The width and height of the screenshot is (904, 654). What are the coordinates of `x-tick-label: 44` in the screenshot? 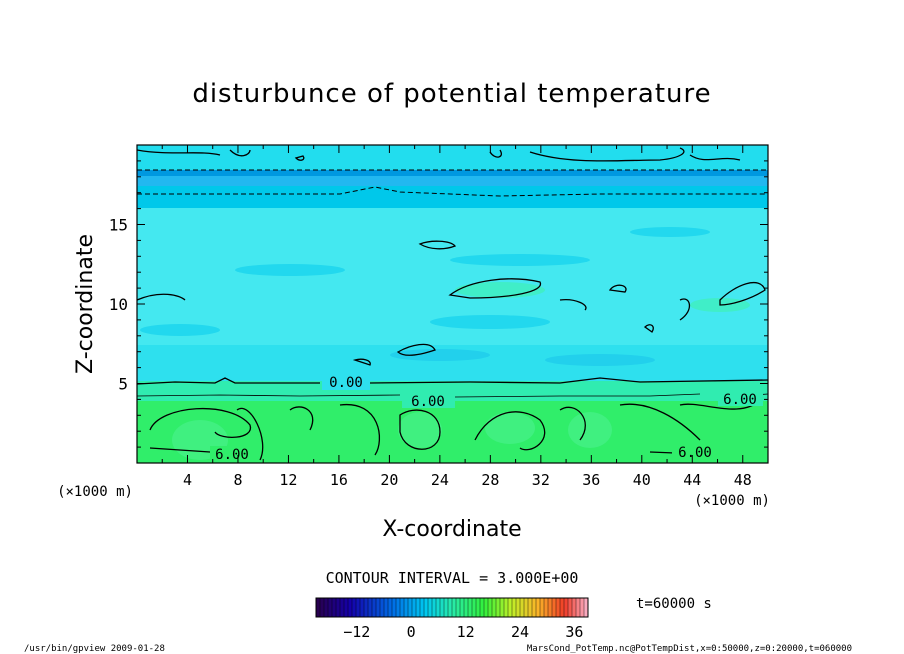 It's located at (692, 480).